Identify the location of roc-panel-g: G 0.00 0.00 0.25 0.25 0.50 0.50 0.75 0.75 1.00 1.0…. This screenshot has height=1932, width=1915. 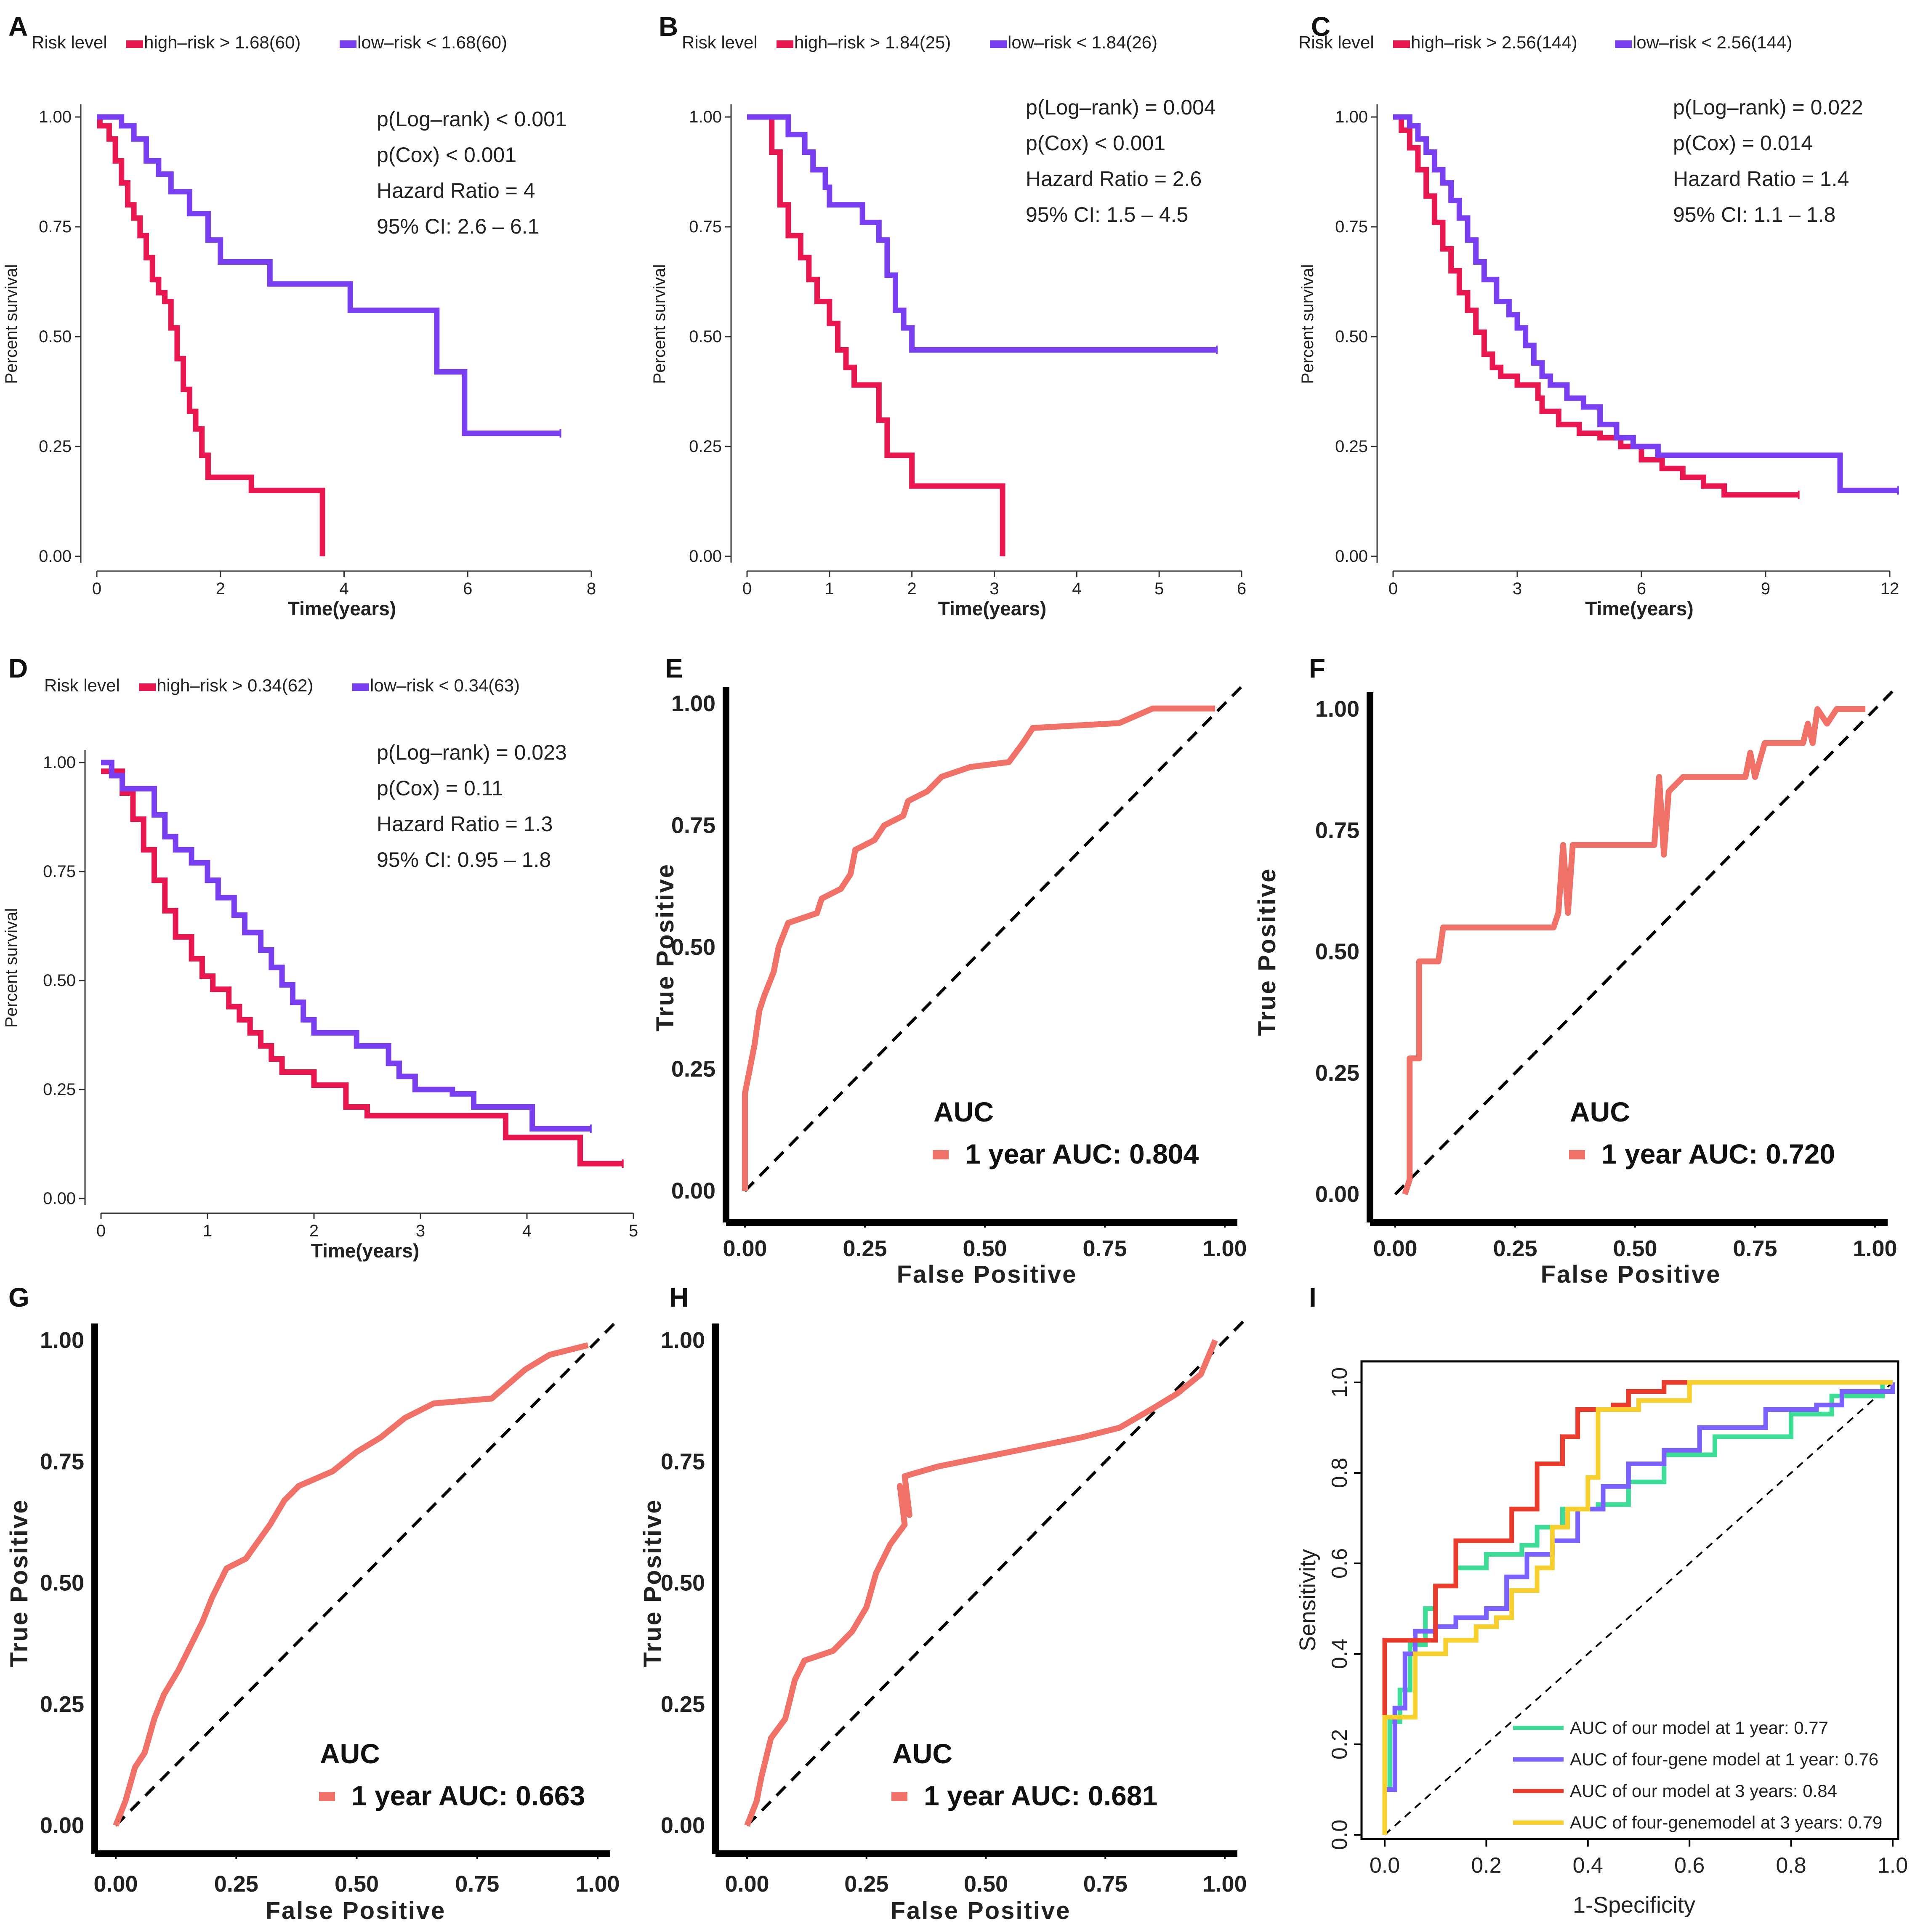
(313, 1603).